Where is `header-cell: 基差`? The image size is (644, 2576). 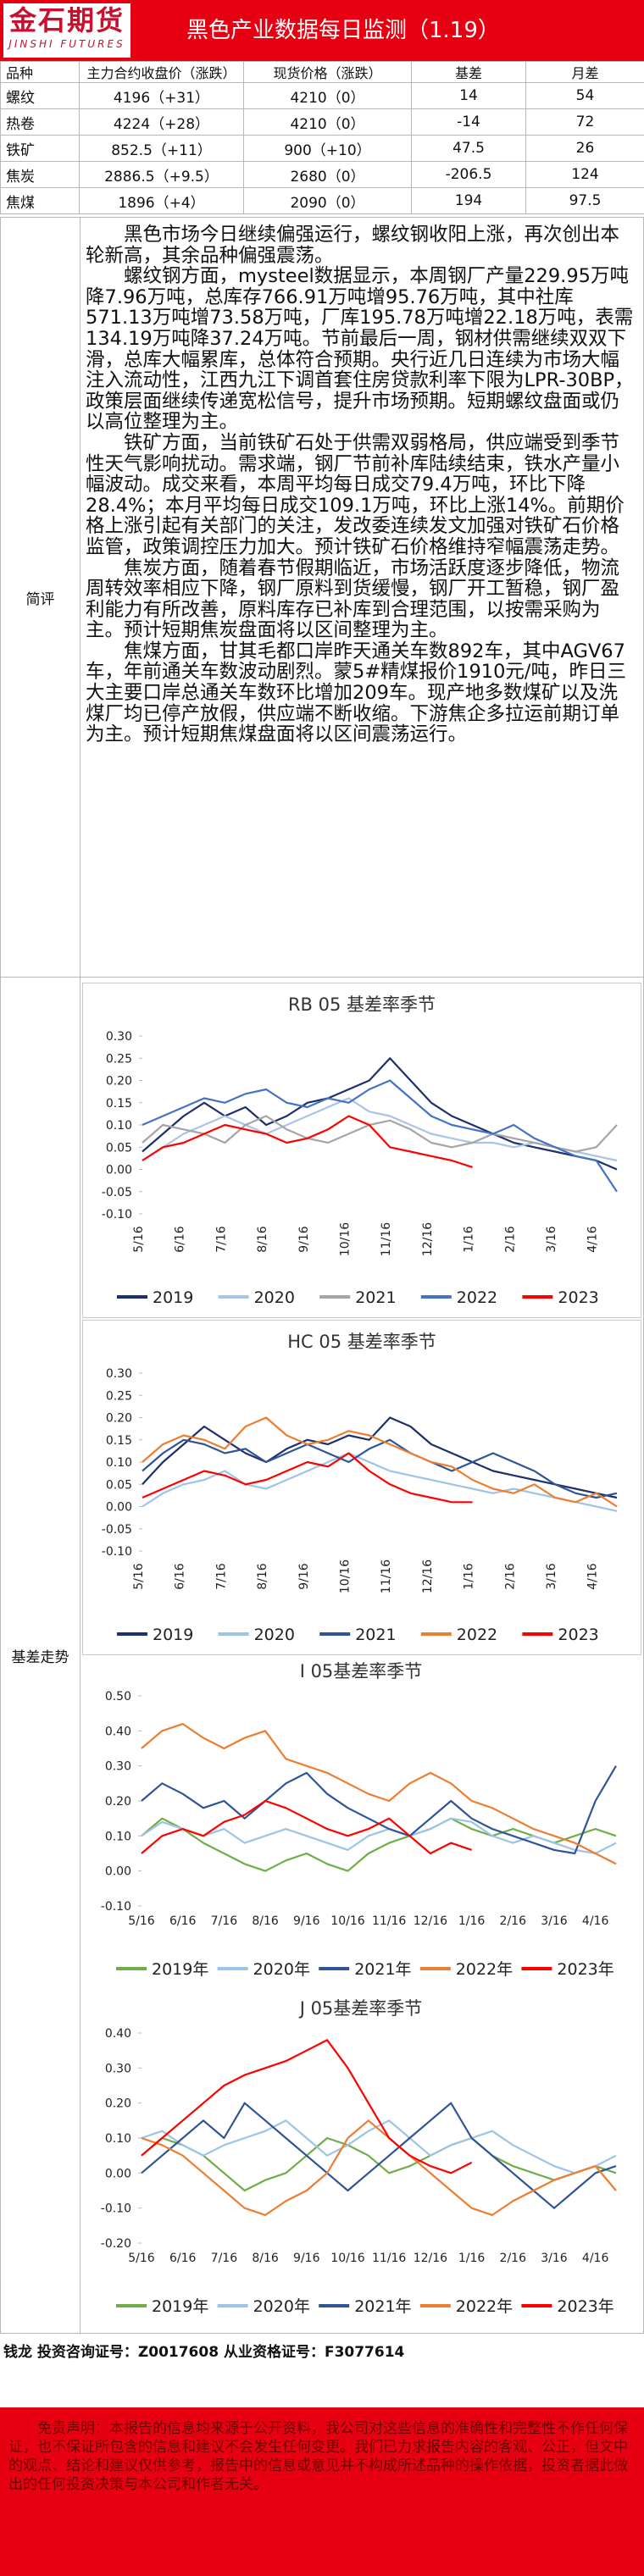 header-cell: 基差 is located at coordinates (469, 72).